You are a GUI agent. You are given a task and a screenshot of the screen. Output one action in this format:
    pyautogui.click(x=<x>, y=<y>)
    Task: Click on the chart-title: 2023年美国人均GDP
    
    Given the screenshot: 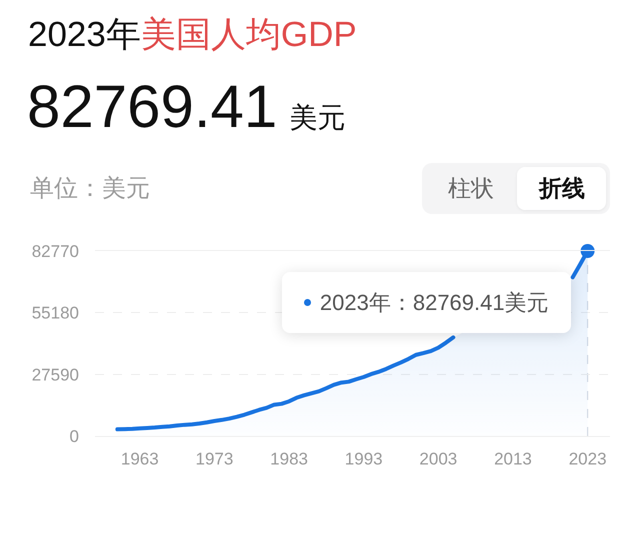 What is the action you would take?
    pyautogui.click(x=192, y=35)
    